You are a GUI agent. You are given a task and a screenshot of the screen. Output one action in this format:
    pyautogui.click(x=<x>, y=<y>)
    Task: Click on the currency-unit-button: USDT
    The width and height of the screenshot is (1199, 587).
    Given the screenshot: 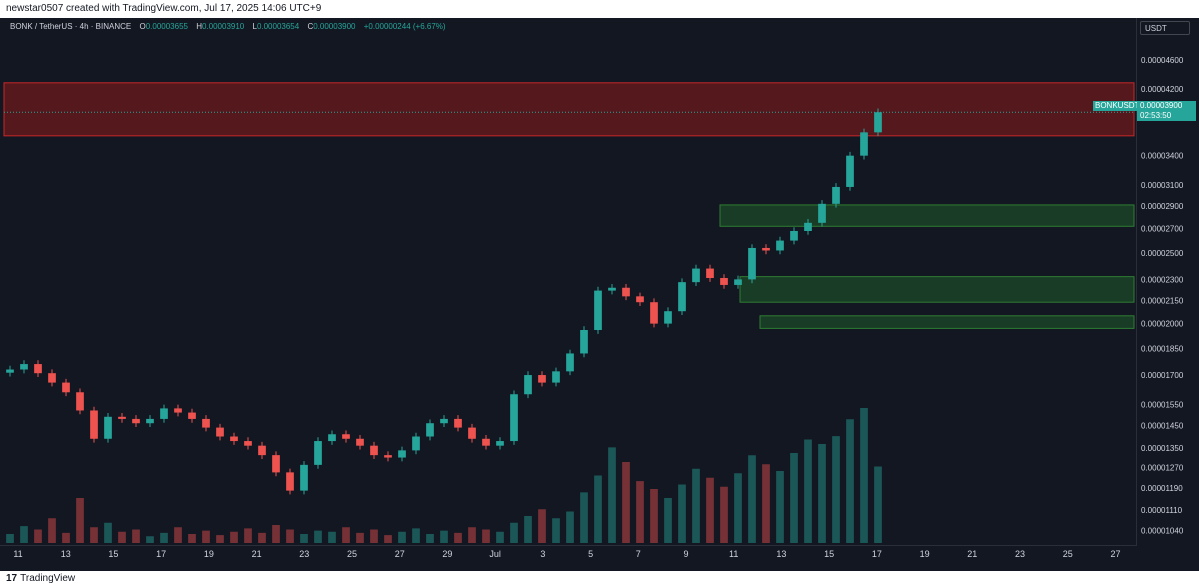 What is the action you would take?
    pyautogui.click(x=1165, y=28)
    